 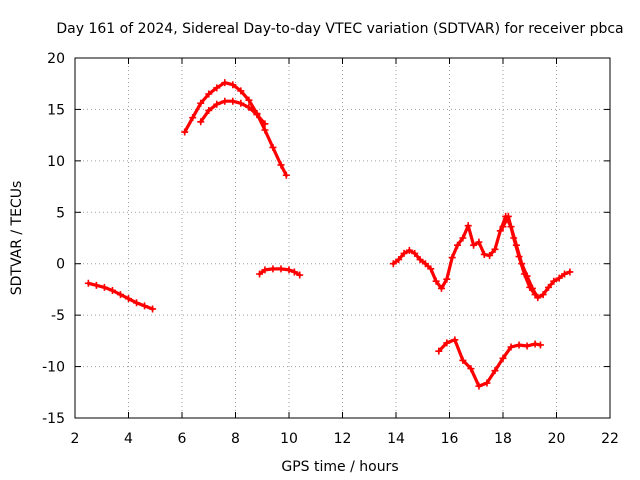 I want to click on x-tick-label: 14, so click(x=396, y=439).